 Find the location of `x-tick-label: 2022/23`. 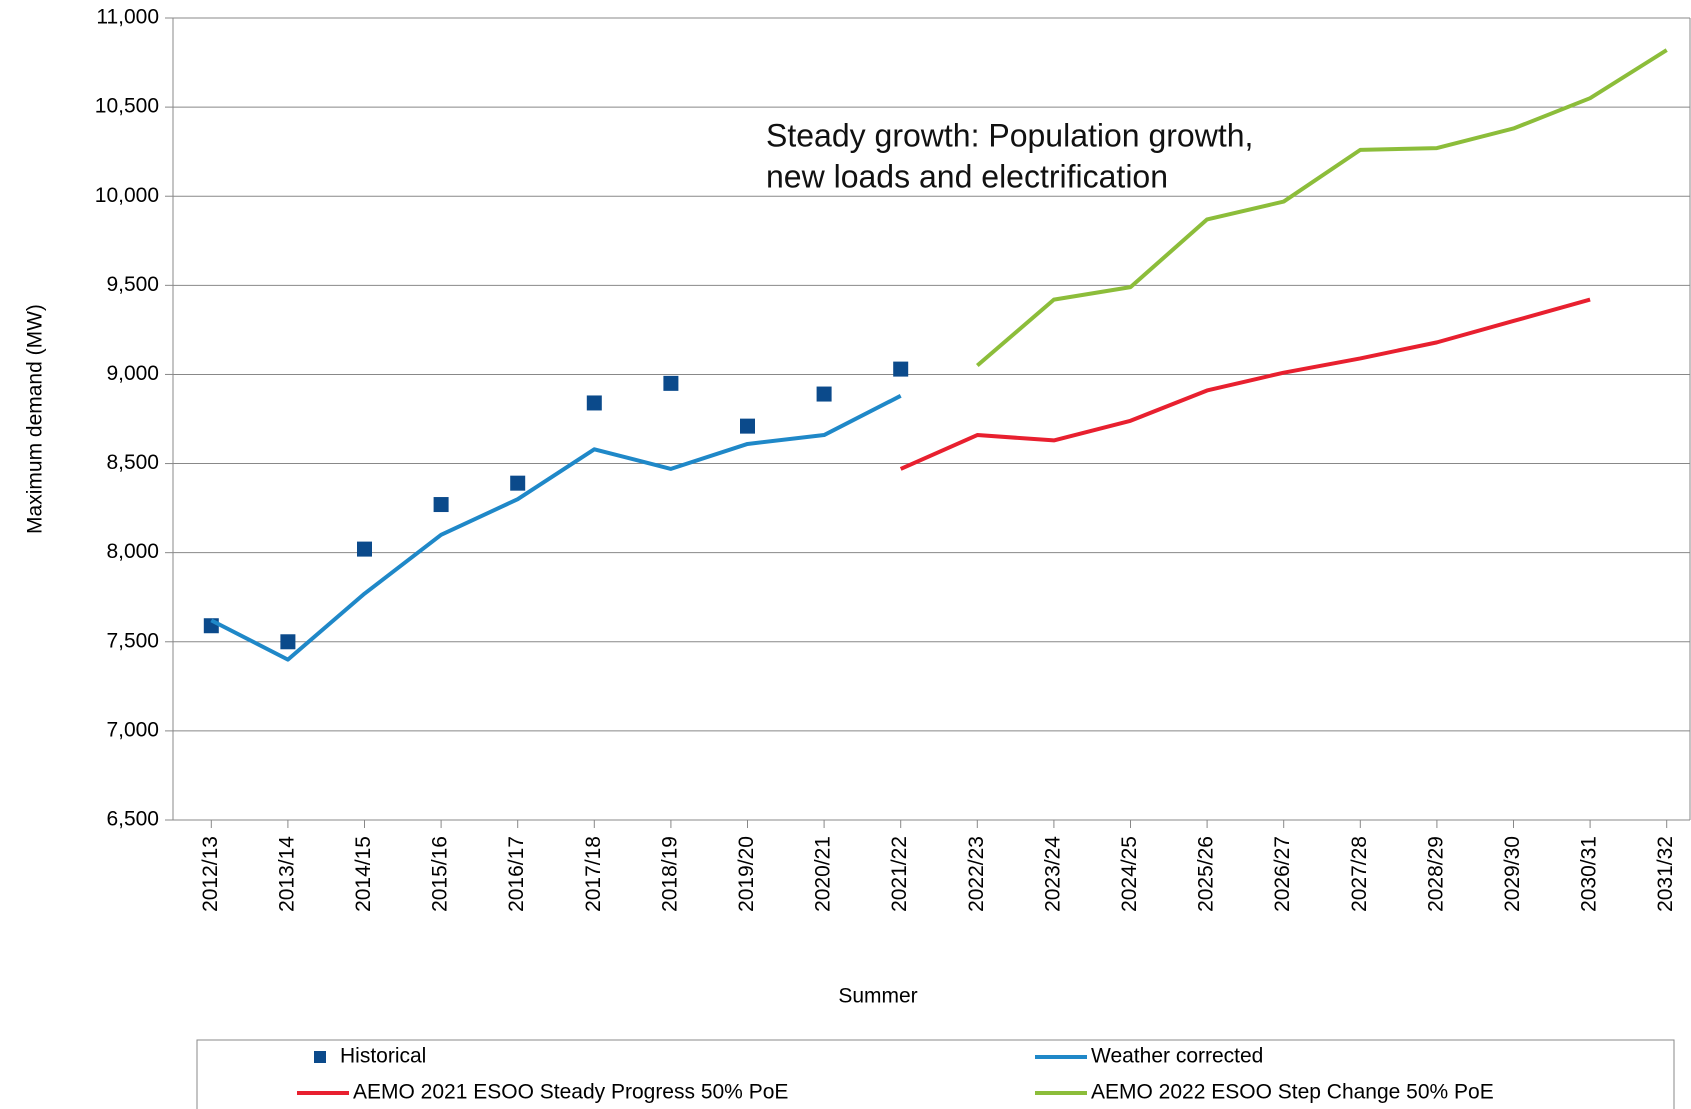

x-tick-label: 2022/23 is located at coordinates (976, 874).